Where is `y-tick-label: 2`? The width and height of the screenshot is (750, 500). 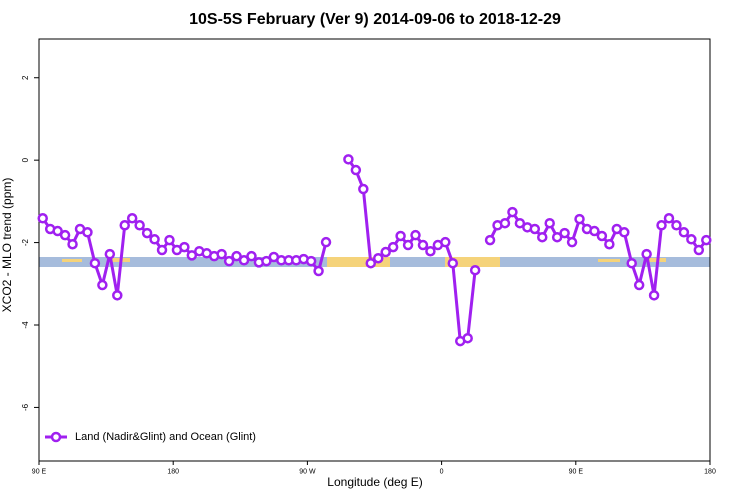 y-tick-label: 2 is located at coordinates (25, 77).